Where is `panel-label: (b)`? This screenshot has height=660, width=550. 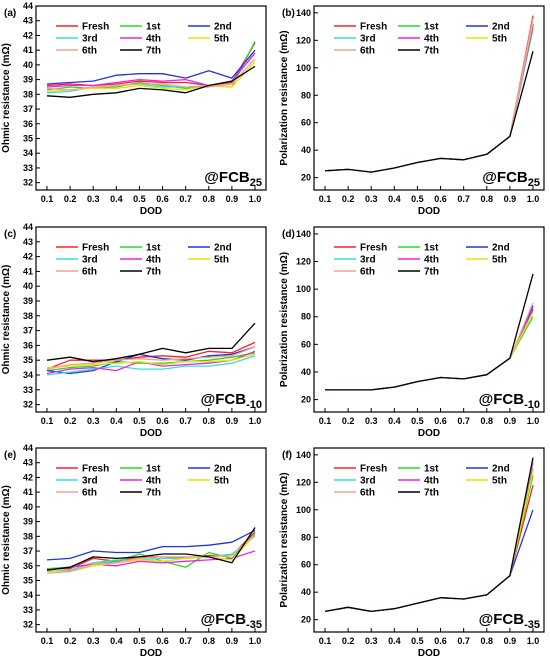 panel-label: (b) is located at coordinates (288, 13).